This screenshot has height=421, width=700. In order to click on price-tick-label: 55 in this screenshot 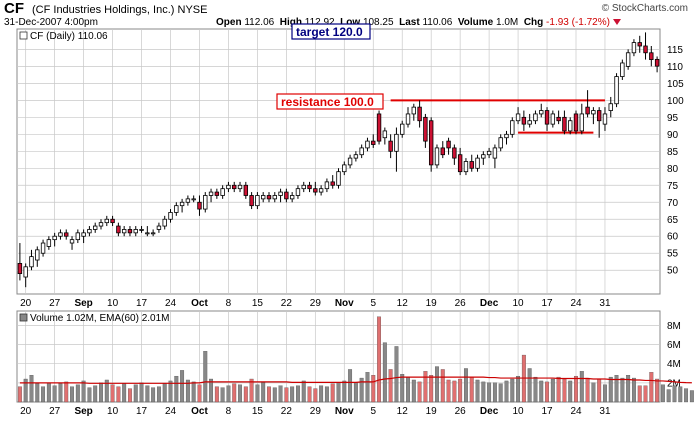, I will do `click(673, 254)`.